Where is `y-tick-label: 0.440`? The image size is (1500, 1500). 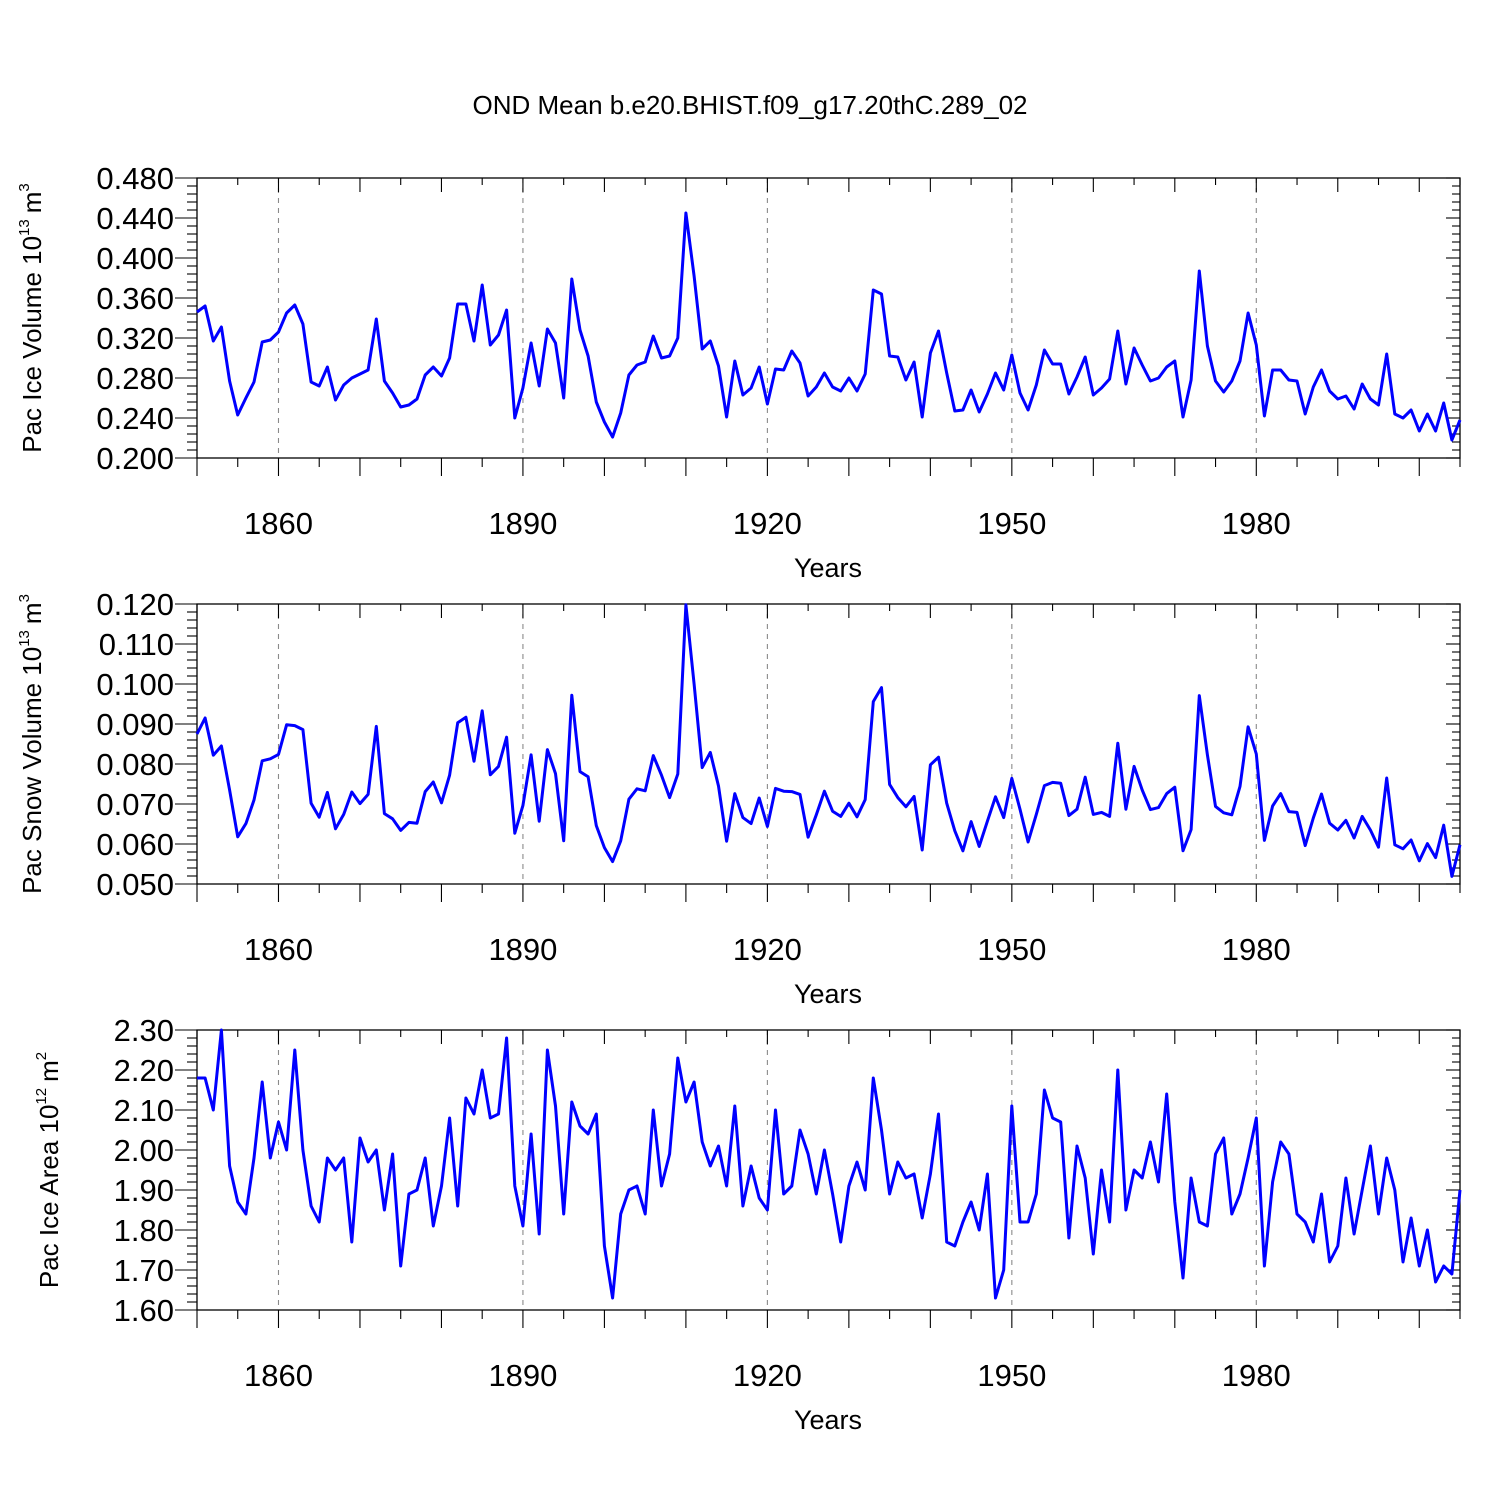 y-tick-label: 0.440 is located at coordinates (135, 218).